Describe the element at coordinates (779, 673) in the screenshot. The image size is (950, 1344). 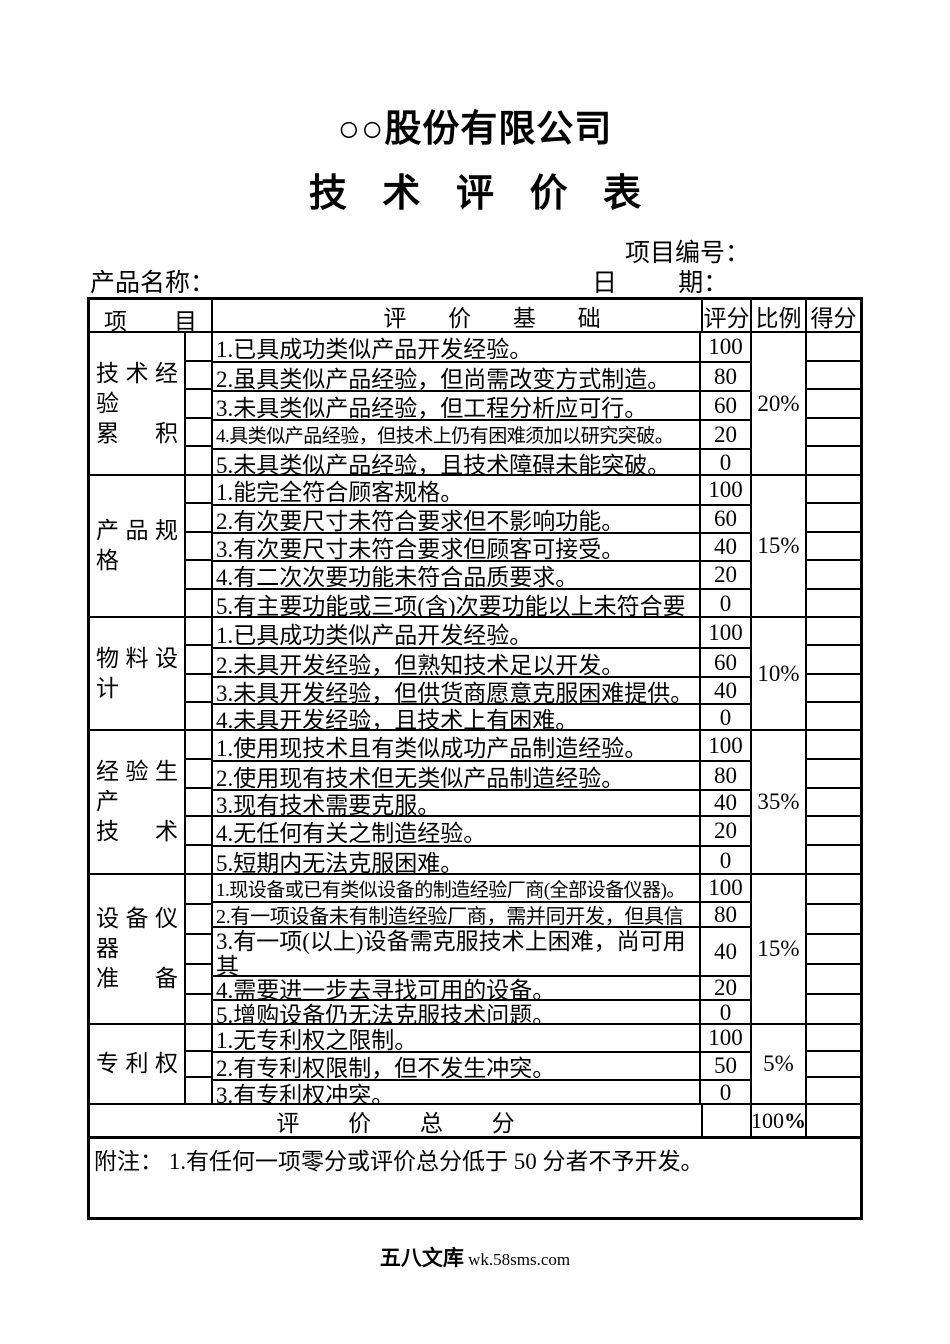
I see `ratio-value: 10%` at that location.